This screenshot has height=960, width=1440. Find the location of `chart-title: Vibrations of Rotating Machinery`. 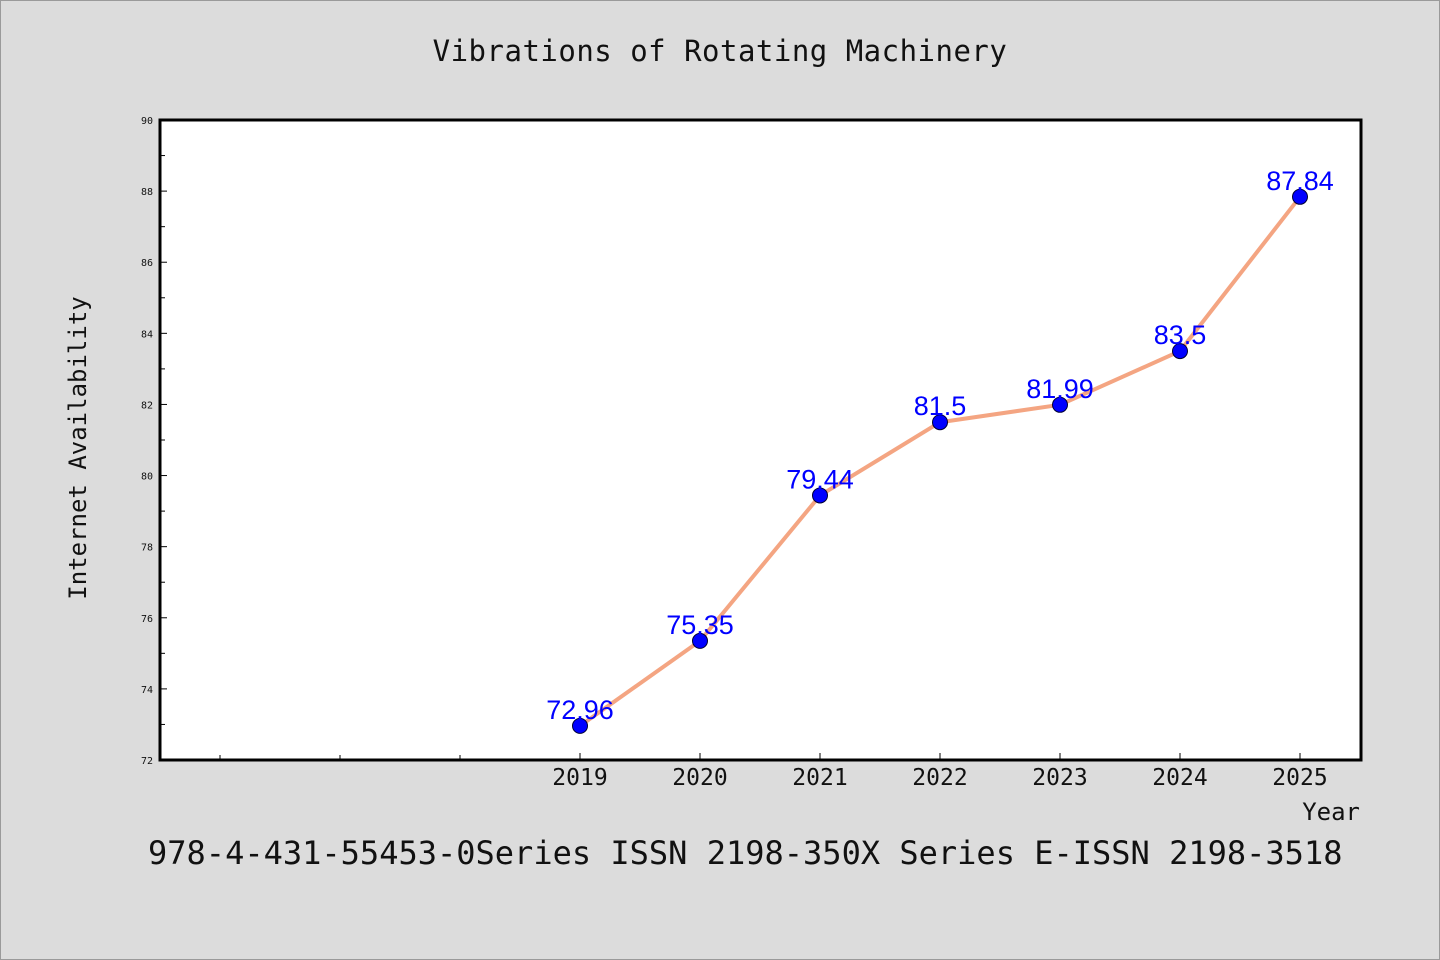

chart-title: Vibrations of Rotating Machinery is located at coordinates (720, 51).